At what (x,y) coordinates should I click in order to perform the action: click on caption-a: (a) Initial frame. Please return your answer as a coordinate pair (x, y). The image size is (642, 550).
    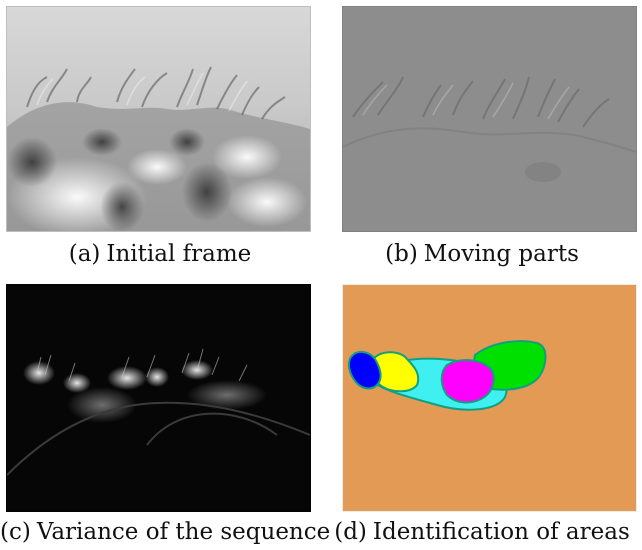
    Looking at the image, I should click on (160, 254).